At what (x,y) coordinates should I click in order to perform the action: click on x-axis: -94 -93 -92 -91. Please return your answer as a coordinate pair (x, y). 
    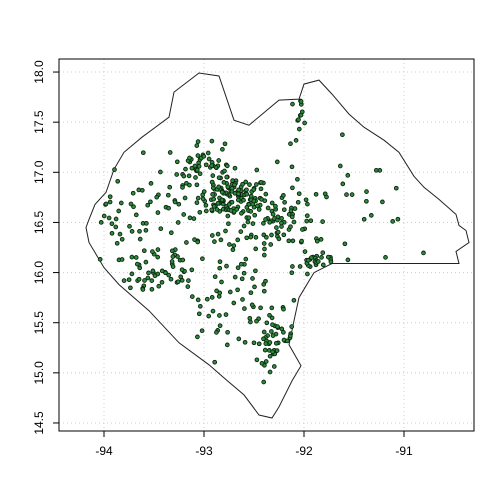
    Looking at the image, I should click on (254, 444).